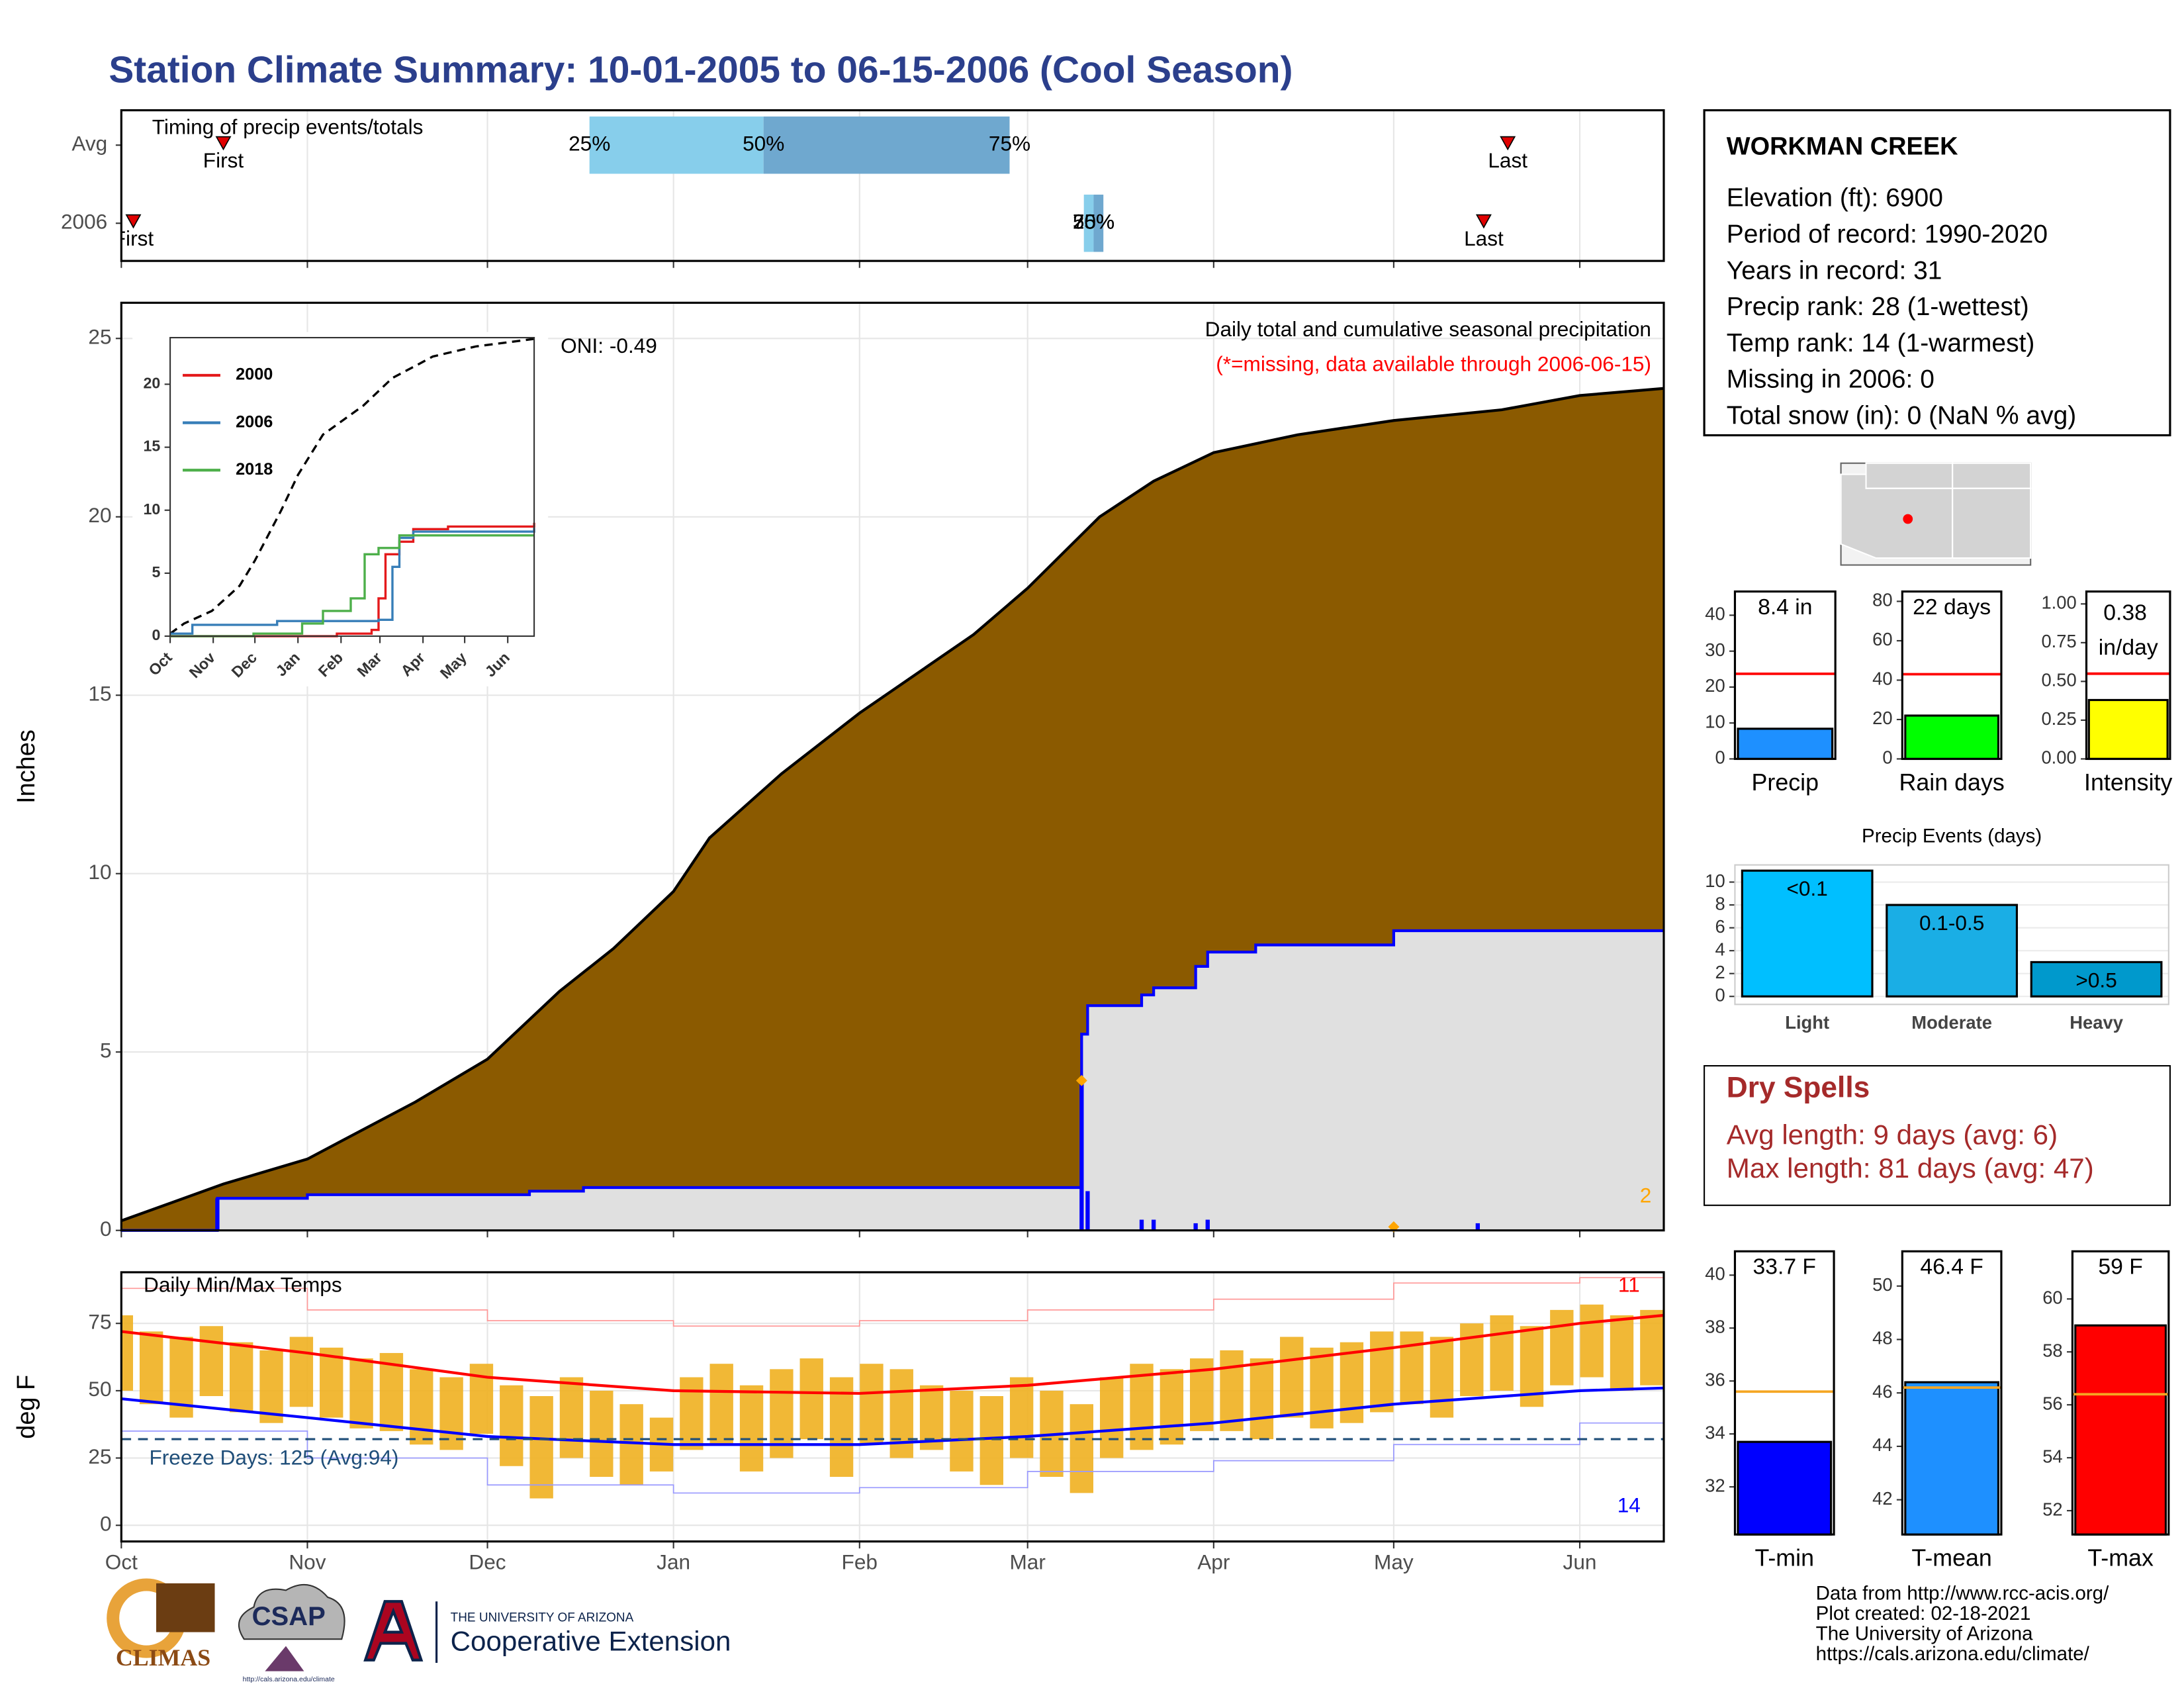 The width and height of the screenshot is (2184, 1688). What do you see at coordinates (121, 1562) in the screenshot?
I see `x-tick-label: Oct` at bounding box center [121, 1562].